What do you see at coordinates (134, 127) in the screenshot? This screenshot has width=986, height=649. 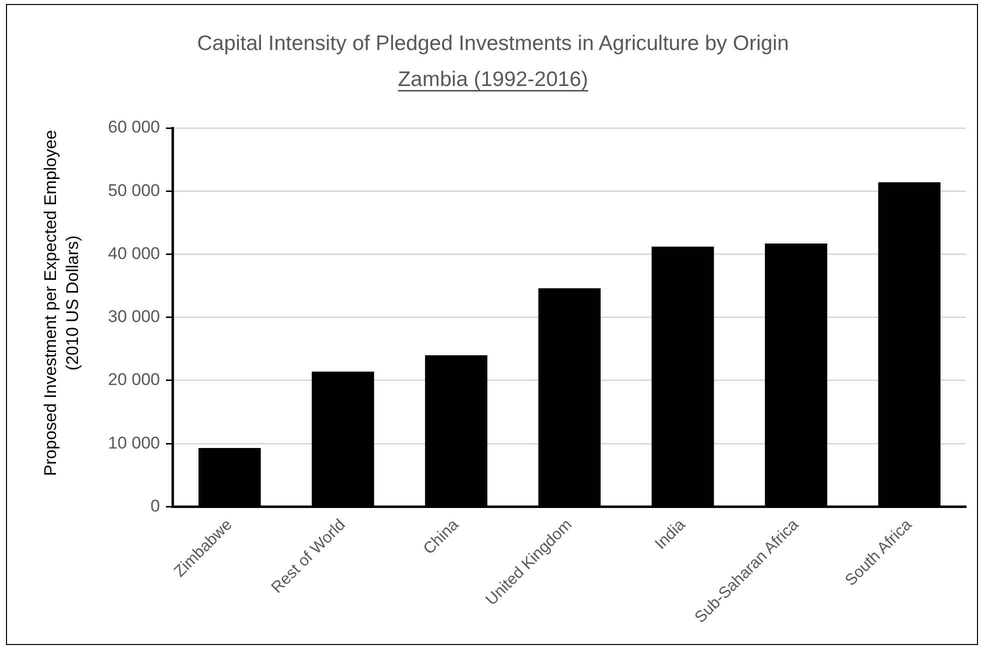 I see `y-tick-label: 60 000` at bounding box center [134, 127].